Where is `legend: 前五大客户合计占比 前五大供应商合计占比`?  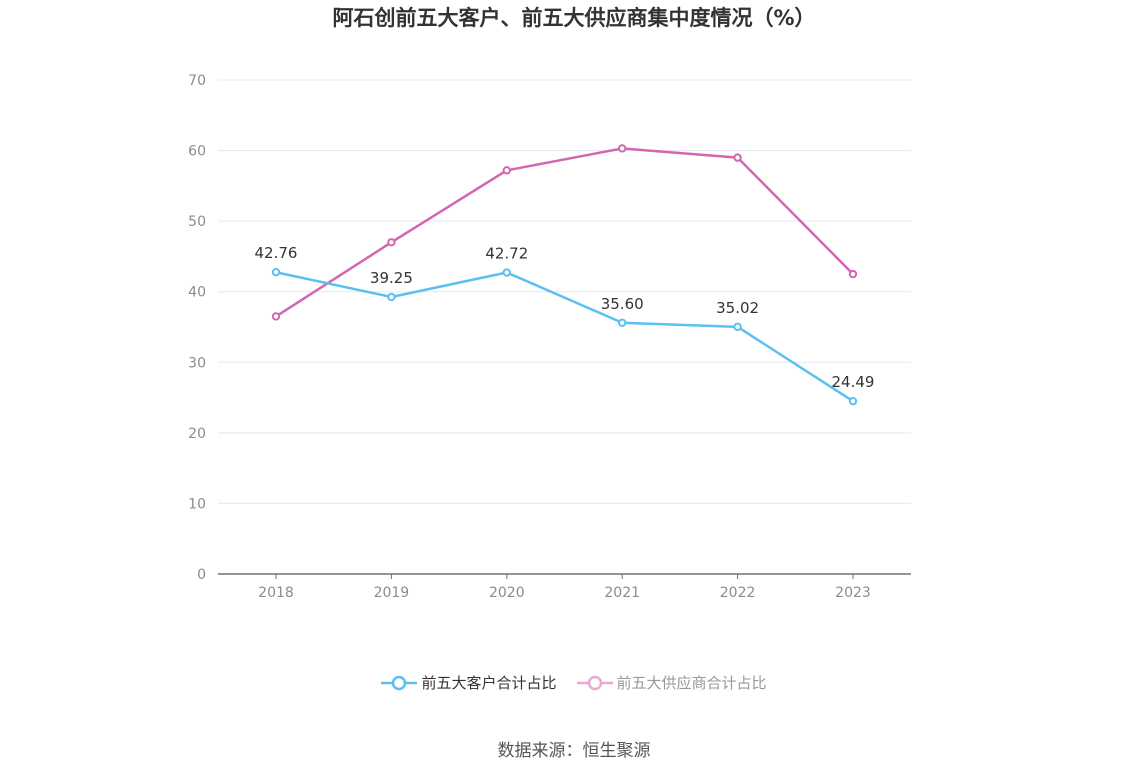 legend: 前五大客户合计占比 前五大供应商合计占比 is located at coordinates (574, 682).